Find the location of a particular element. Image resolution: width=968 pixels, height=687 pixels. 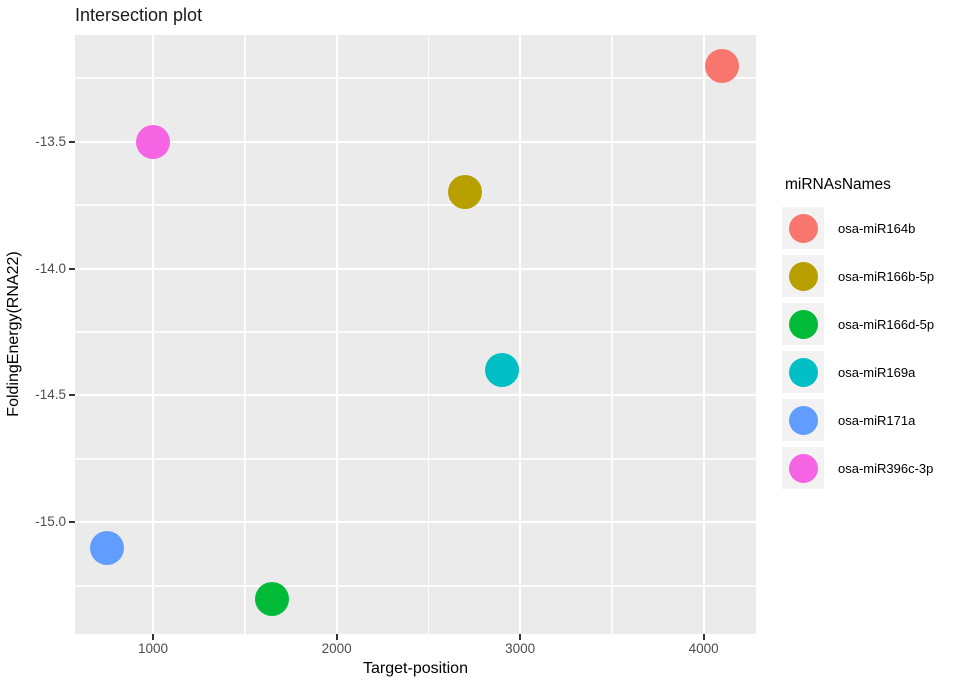

data-point-osa-miR396c-3p is located at coordinates (153, 141).